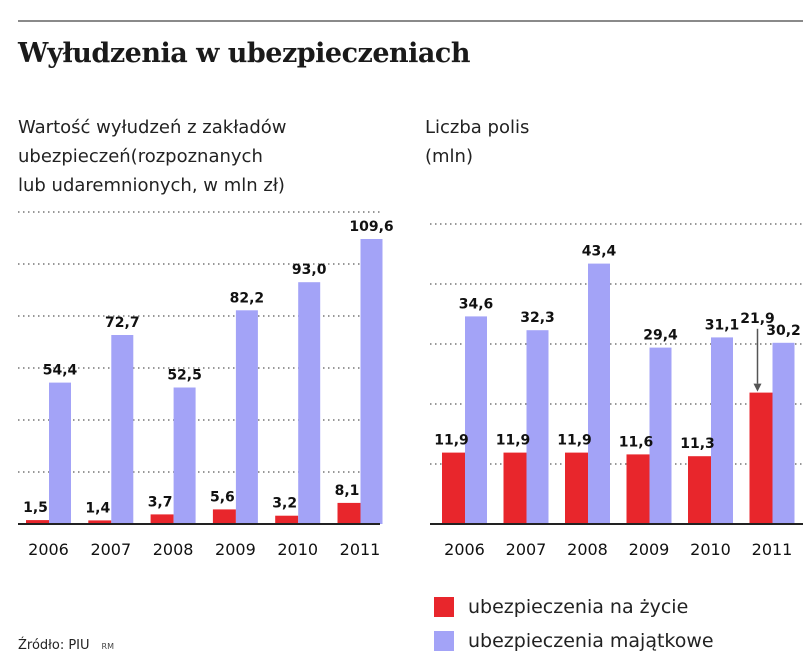 The height and width of the screenshot is (667, 805). What do you see at coordinates (638, 489) in the screenshot?
I see `right-bar-life-2009` at bounding box center [638, 489].